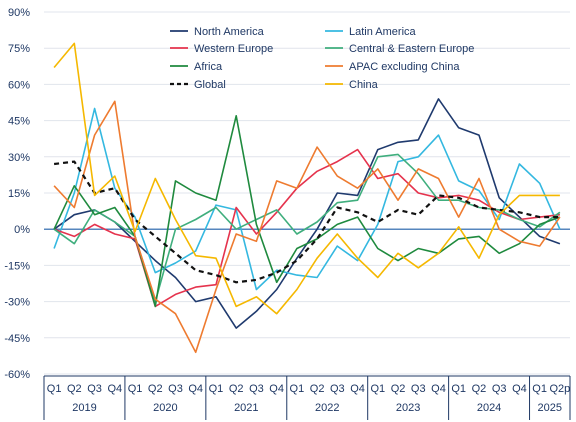 The height and width of the screenshot is (422, 576). What do you see at coordinates (550, 408) in the screenshot?
I see `year-label: 2025` at bounding box center [550, 408].